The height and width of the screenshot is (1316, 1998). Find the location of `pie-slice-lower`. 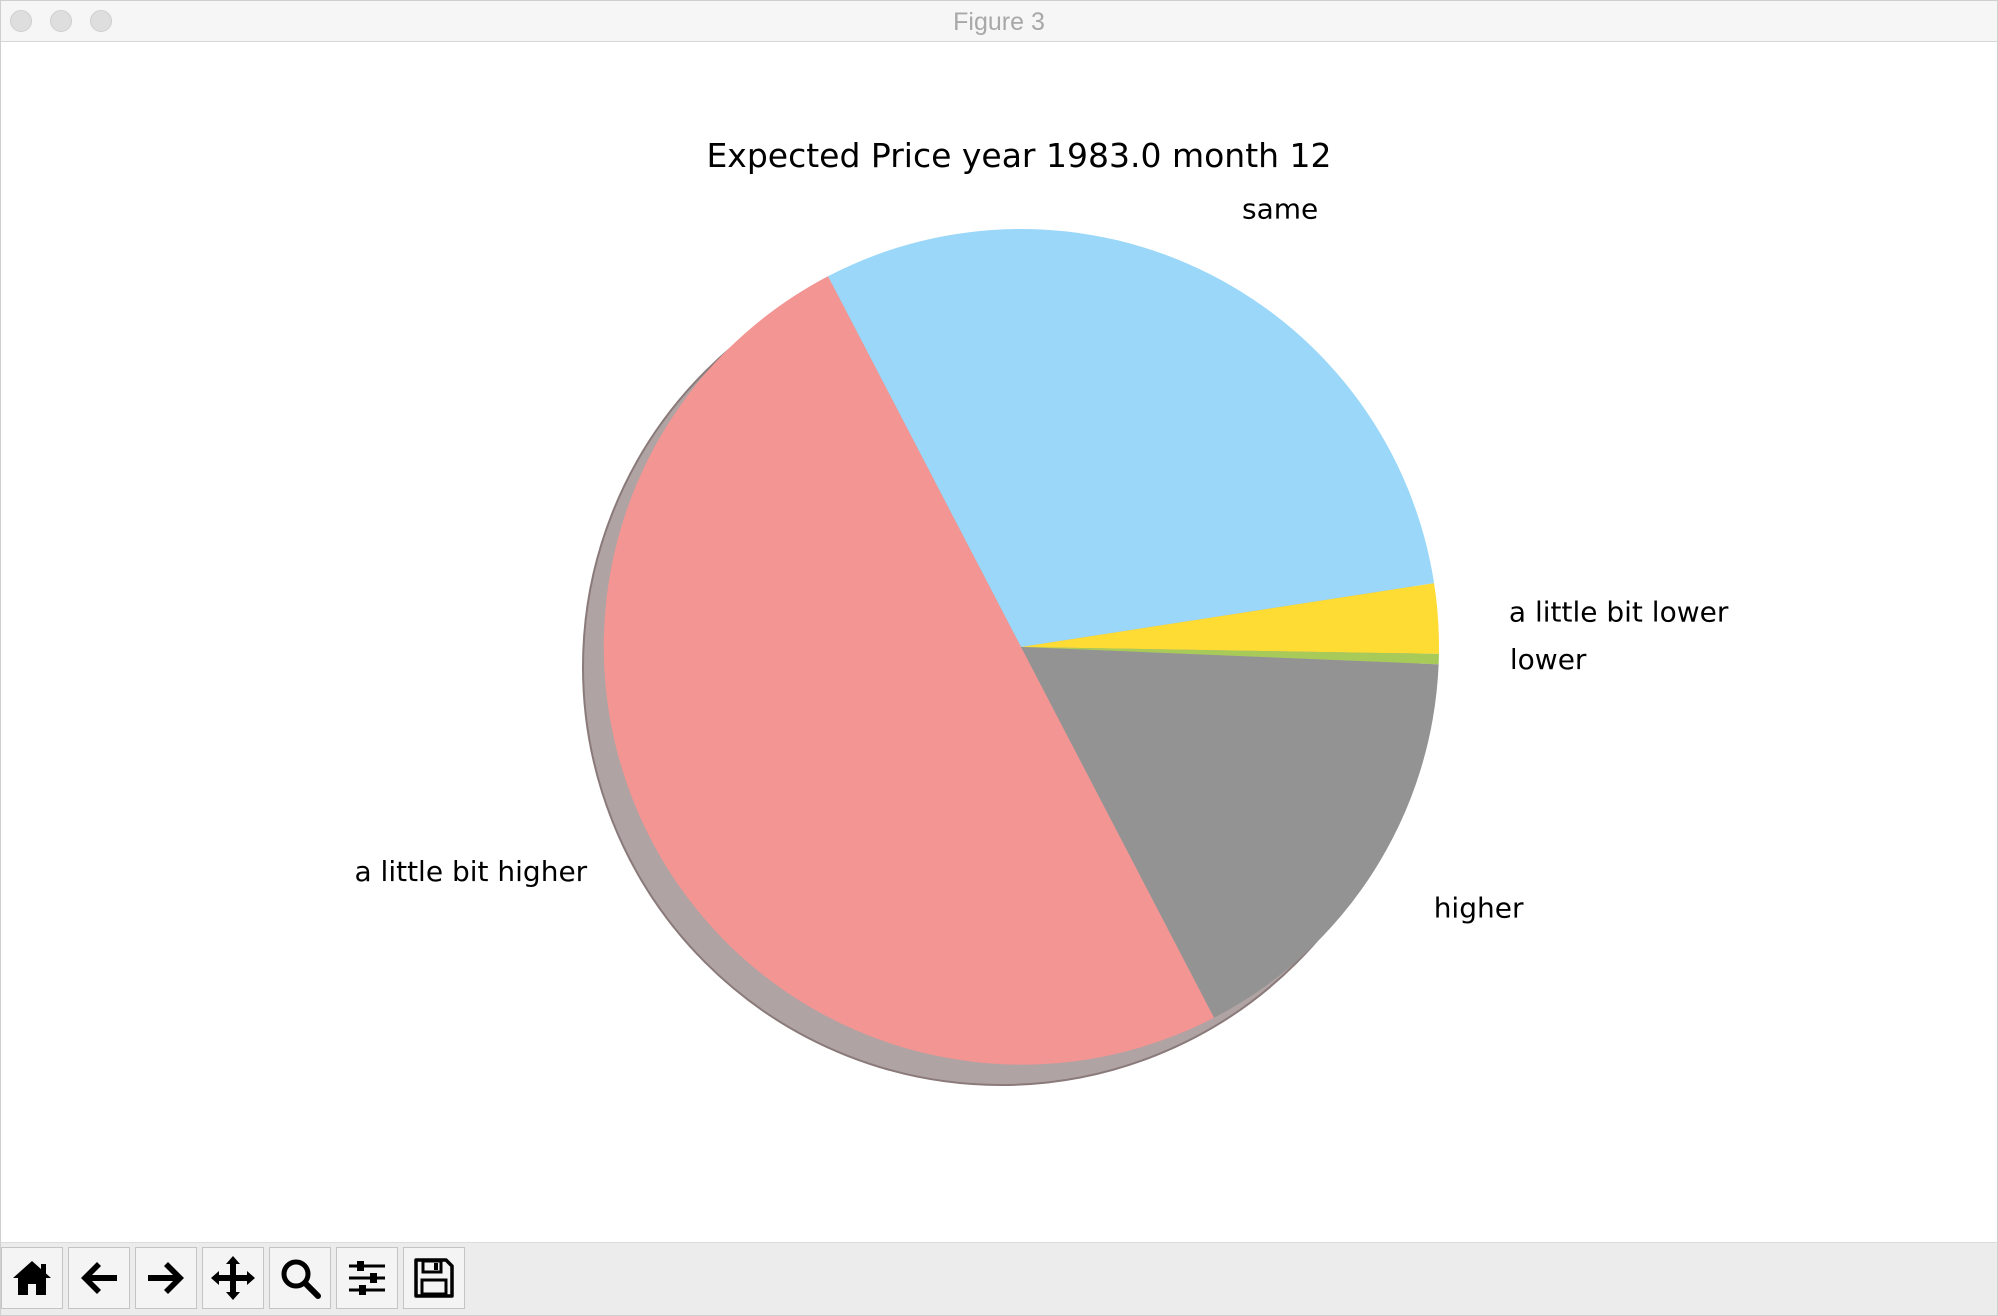

pie-slice-lower is located at coordinates (1230, 656).